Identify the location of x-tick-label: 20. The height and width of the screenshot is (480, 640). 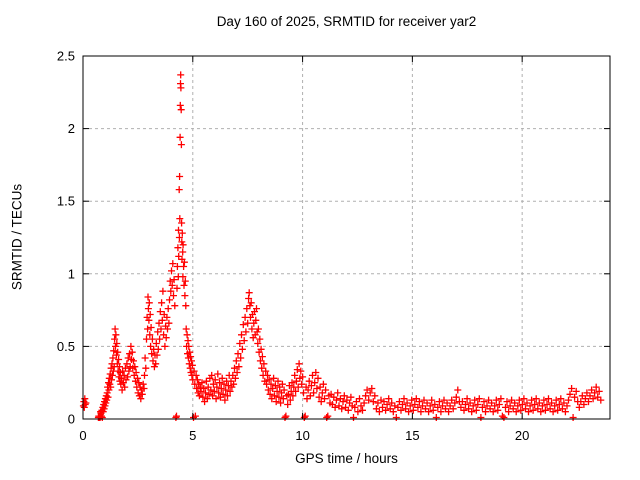
(522, 435).